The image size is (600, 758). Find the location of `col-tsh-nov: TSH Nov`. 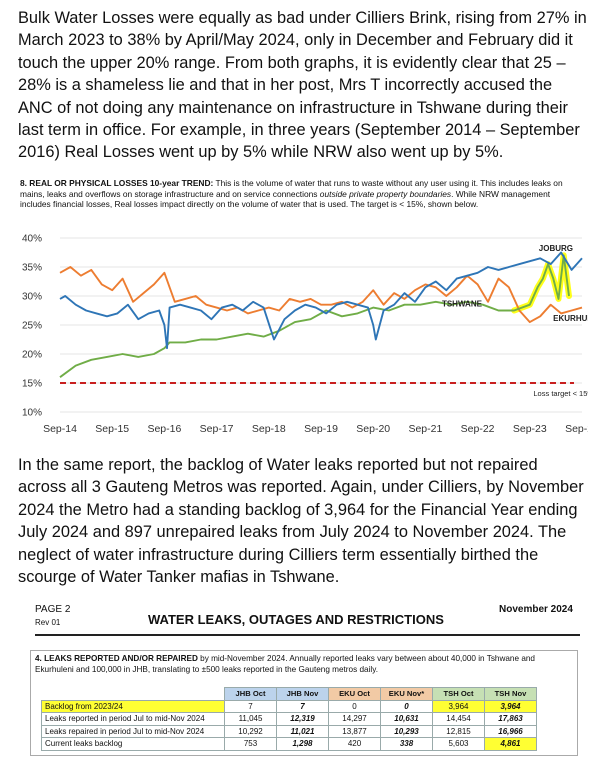

col-tsh-nov: TSH Nov is located at coordinates (510, 694).